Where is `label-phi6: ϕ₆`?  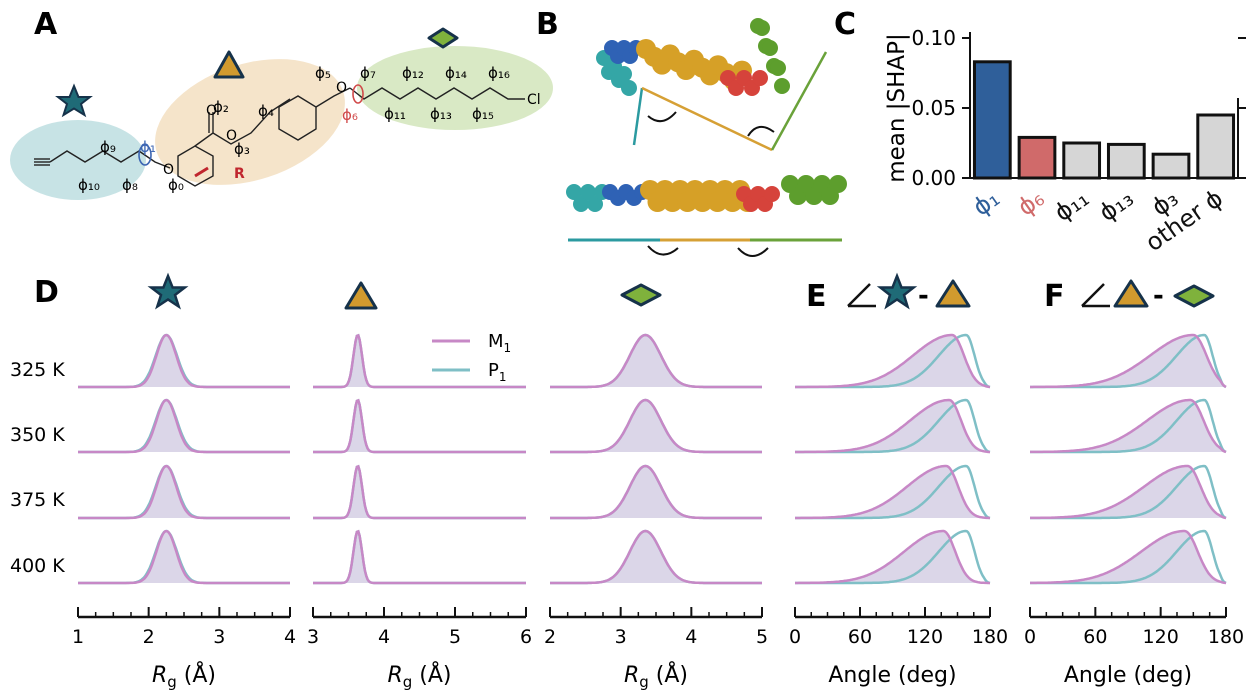
label-phi6: ϕ₆ is located at coordinates (350, 115).